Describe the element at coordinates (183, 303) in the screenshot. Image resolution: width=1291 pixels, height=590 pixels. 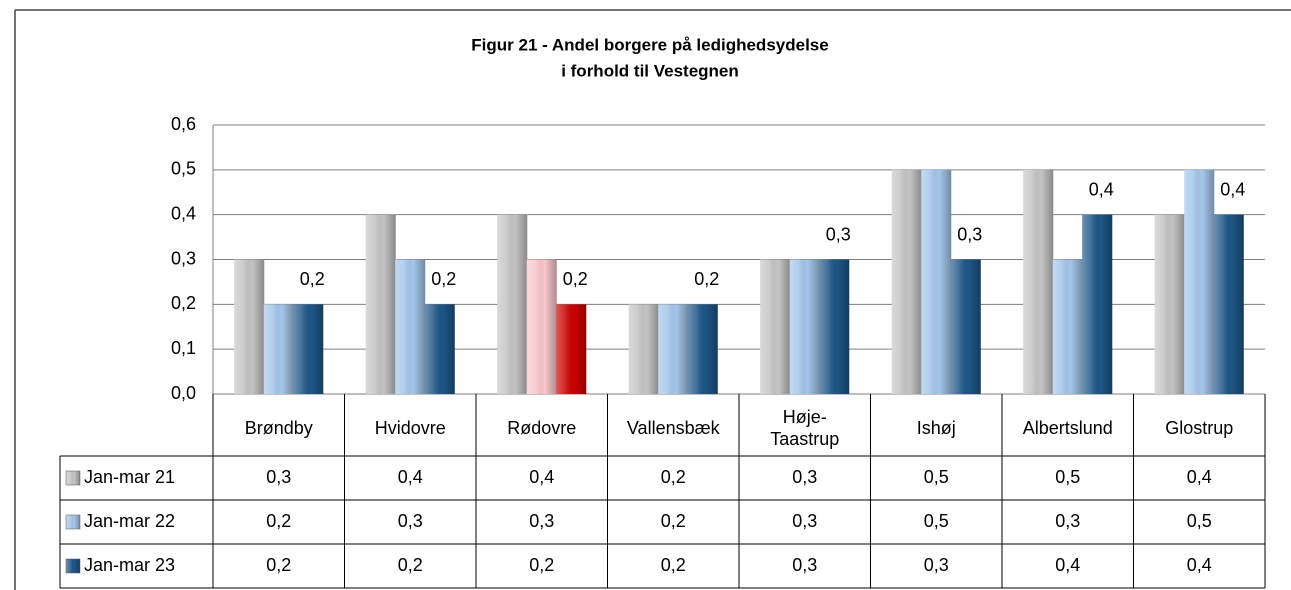
I see `y-tick-label: 0,2` at that location.